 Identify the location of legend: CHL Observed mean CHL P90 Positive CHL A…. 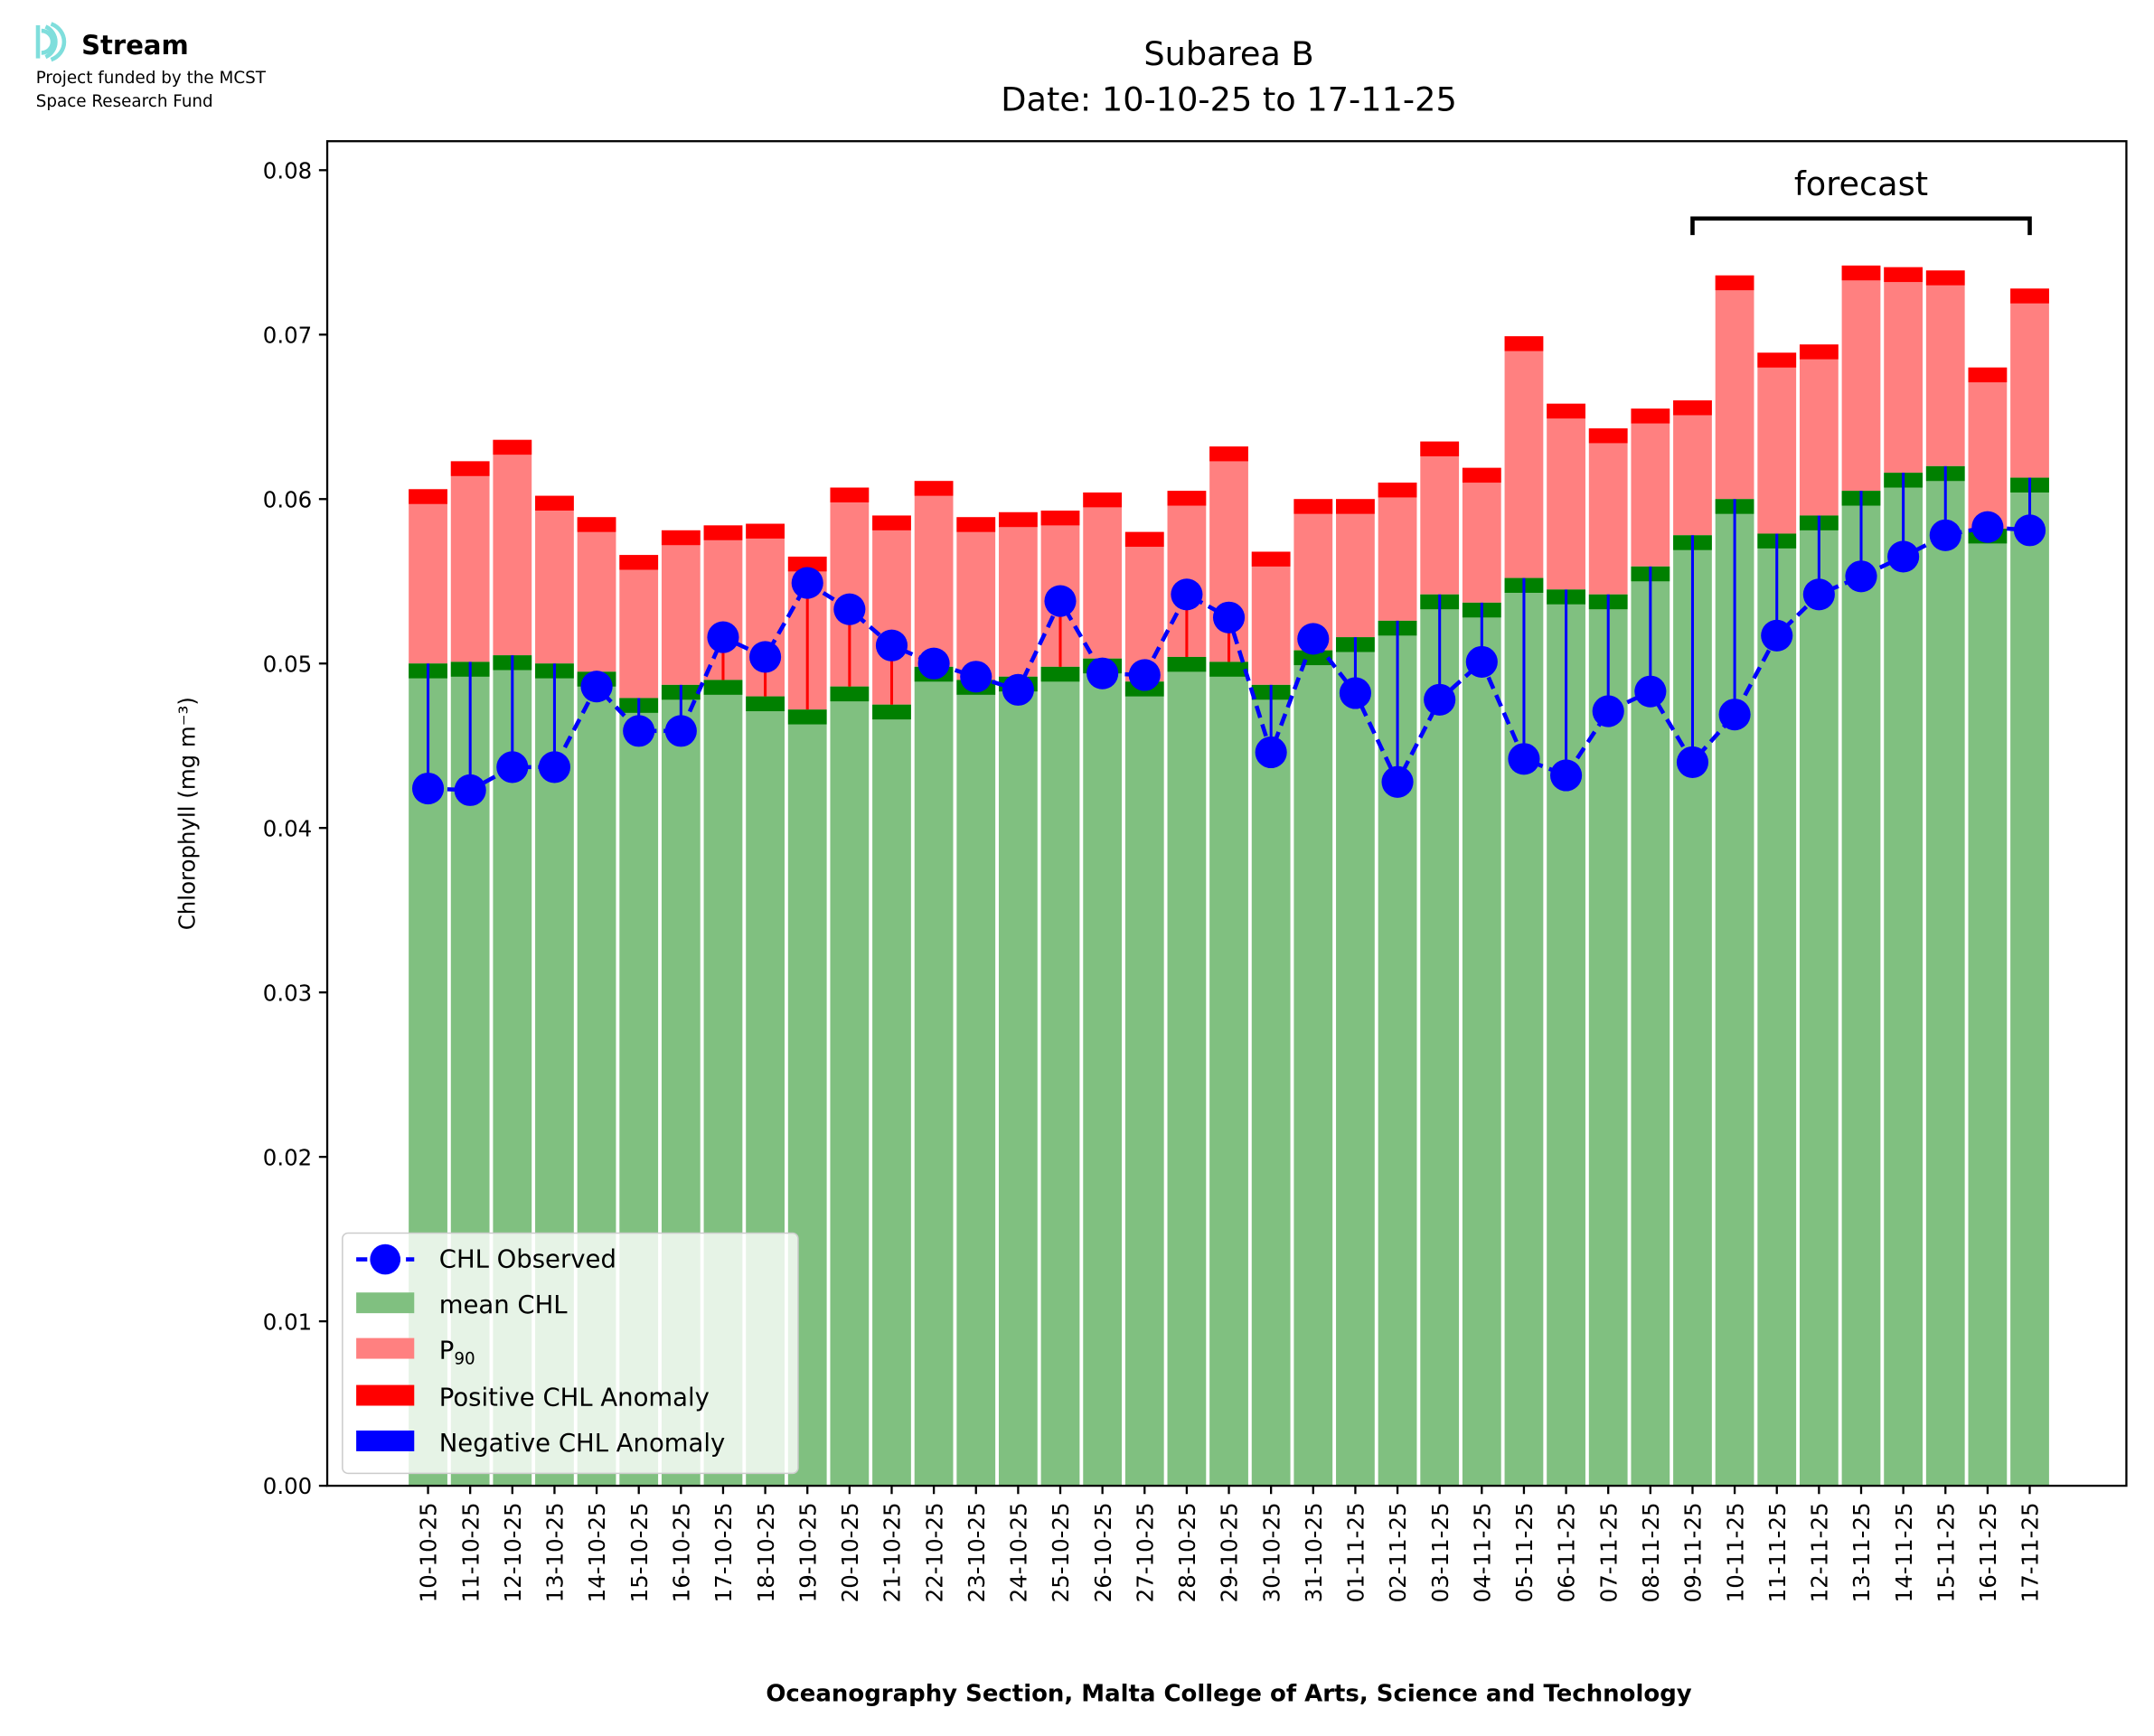
(570, 1353).